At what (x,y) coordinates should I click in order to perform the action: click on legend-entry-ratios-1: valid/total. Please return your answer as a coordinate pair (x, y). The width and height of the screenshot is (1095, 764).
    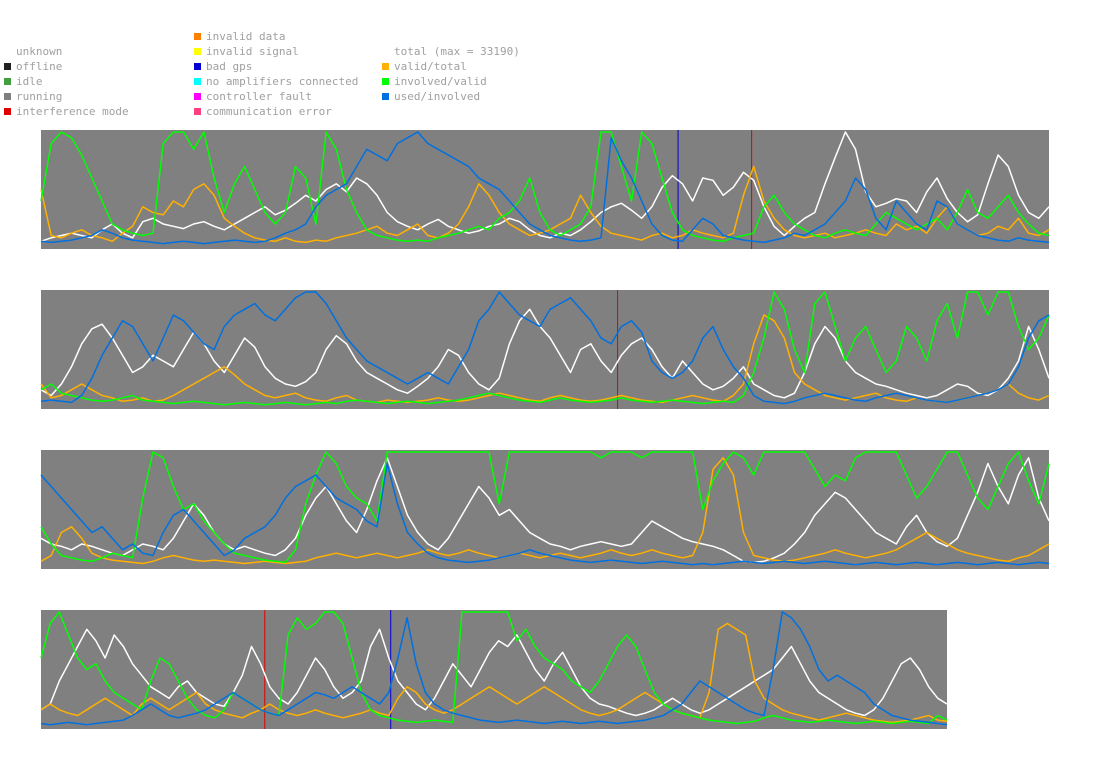
    Looking at the image, I should click on (451, 66).